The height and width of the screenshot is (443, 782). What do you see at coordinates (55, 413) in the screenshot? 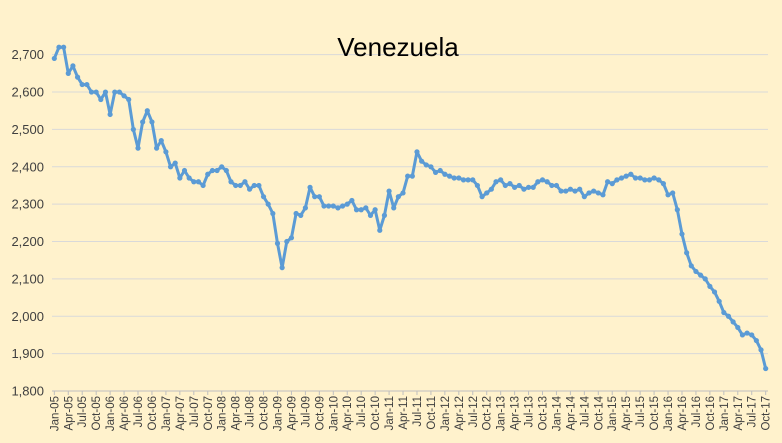
I see `x-tick-label: Jan-05` at bounding box center [55, 413].